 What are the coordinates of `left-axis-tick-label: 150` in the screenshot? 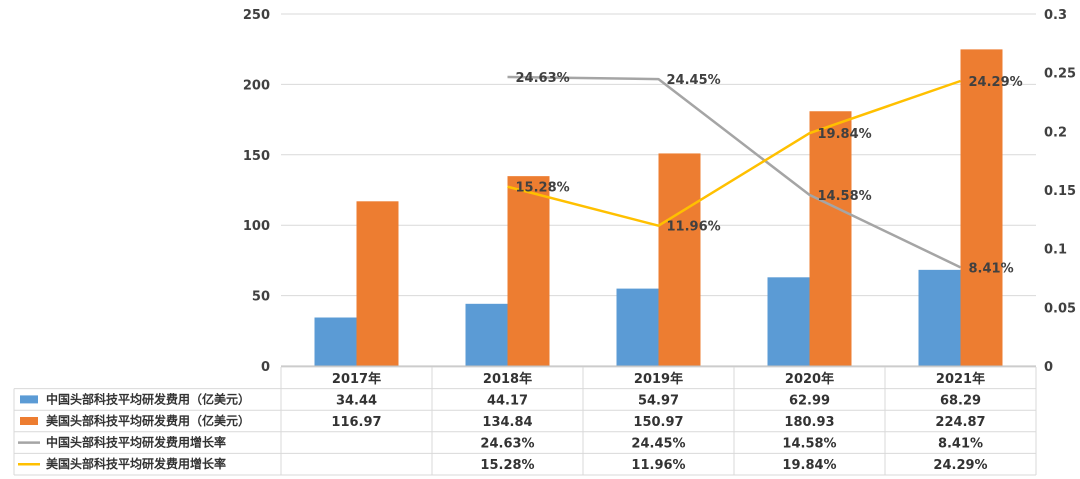 It's located at (256, 156).